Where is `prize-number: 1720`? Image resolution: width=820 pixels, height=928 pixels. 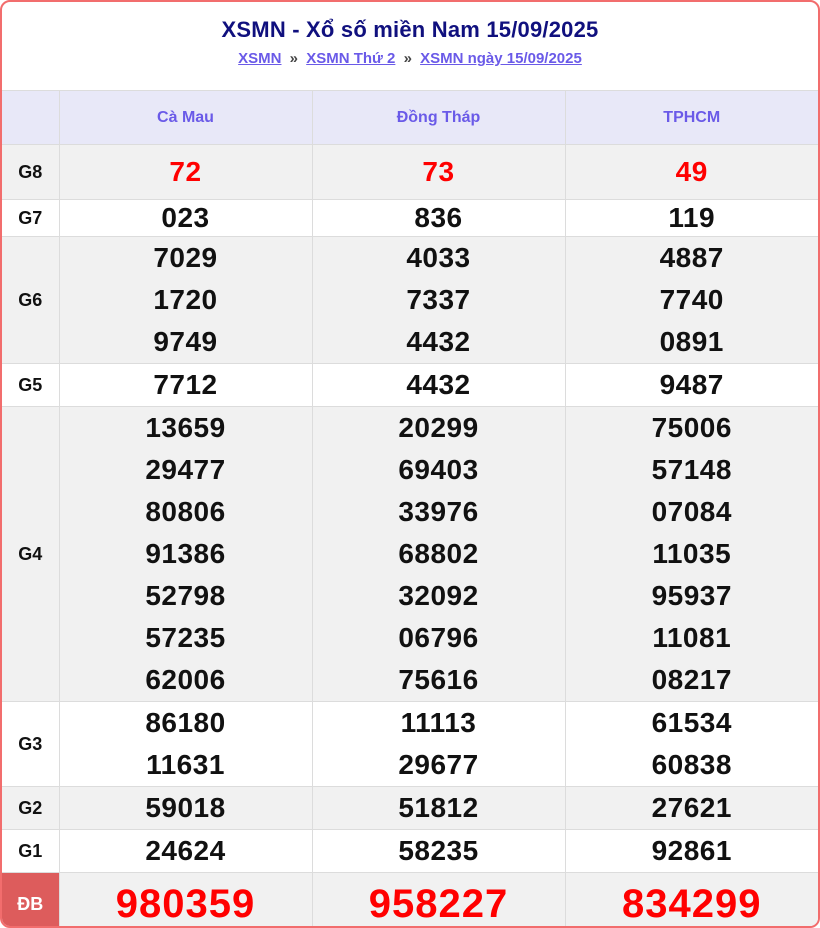
prize-number: 1720 is located at coordinates (185, 299).